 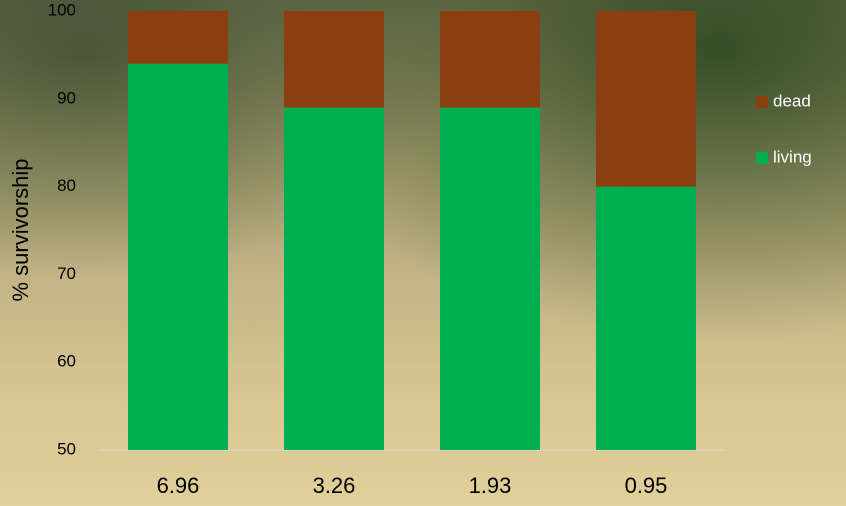 I want to click on y-tick-label: 100, so click(x=62, y=9).